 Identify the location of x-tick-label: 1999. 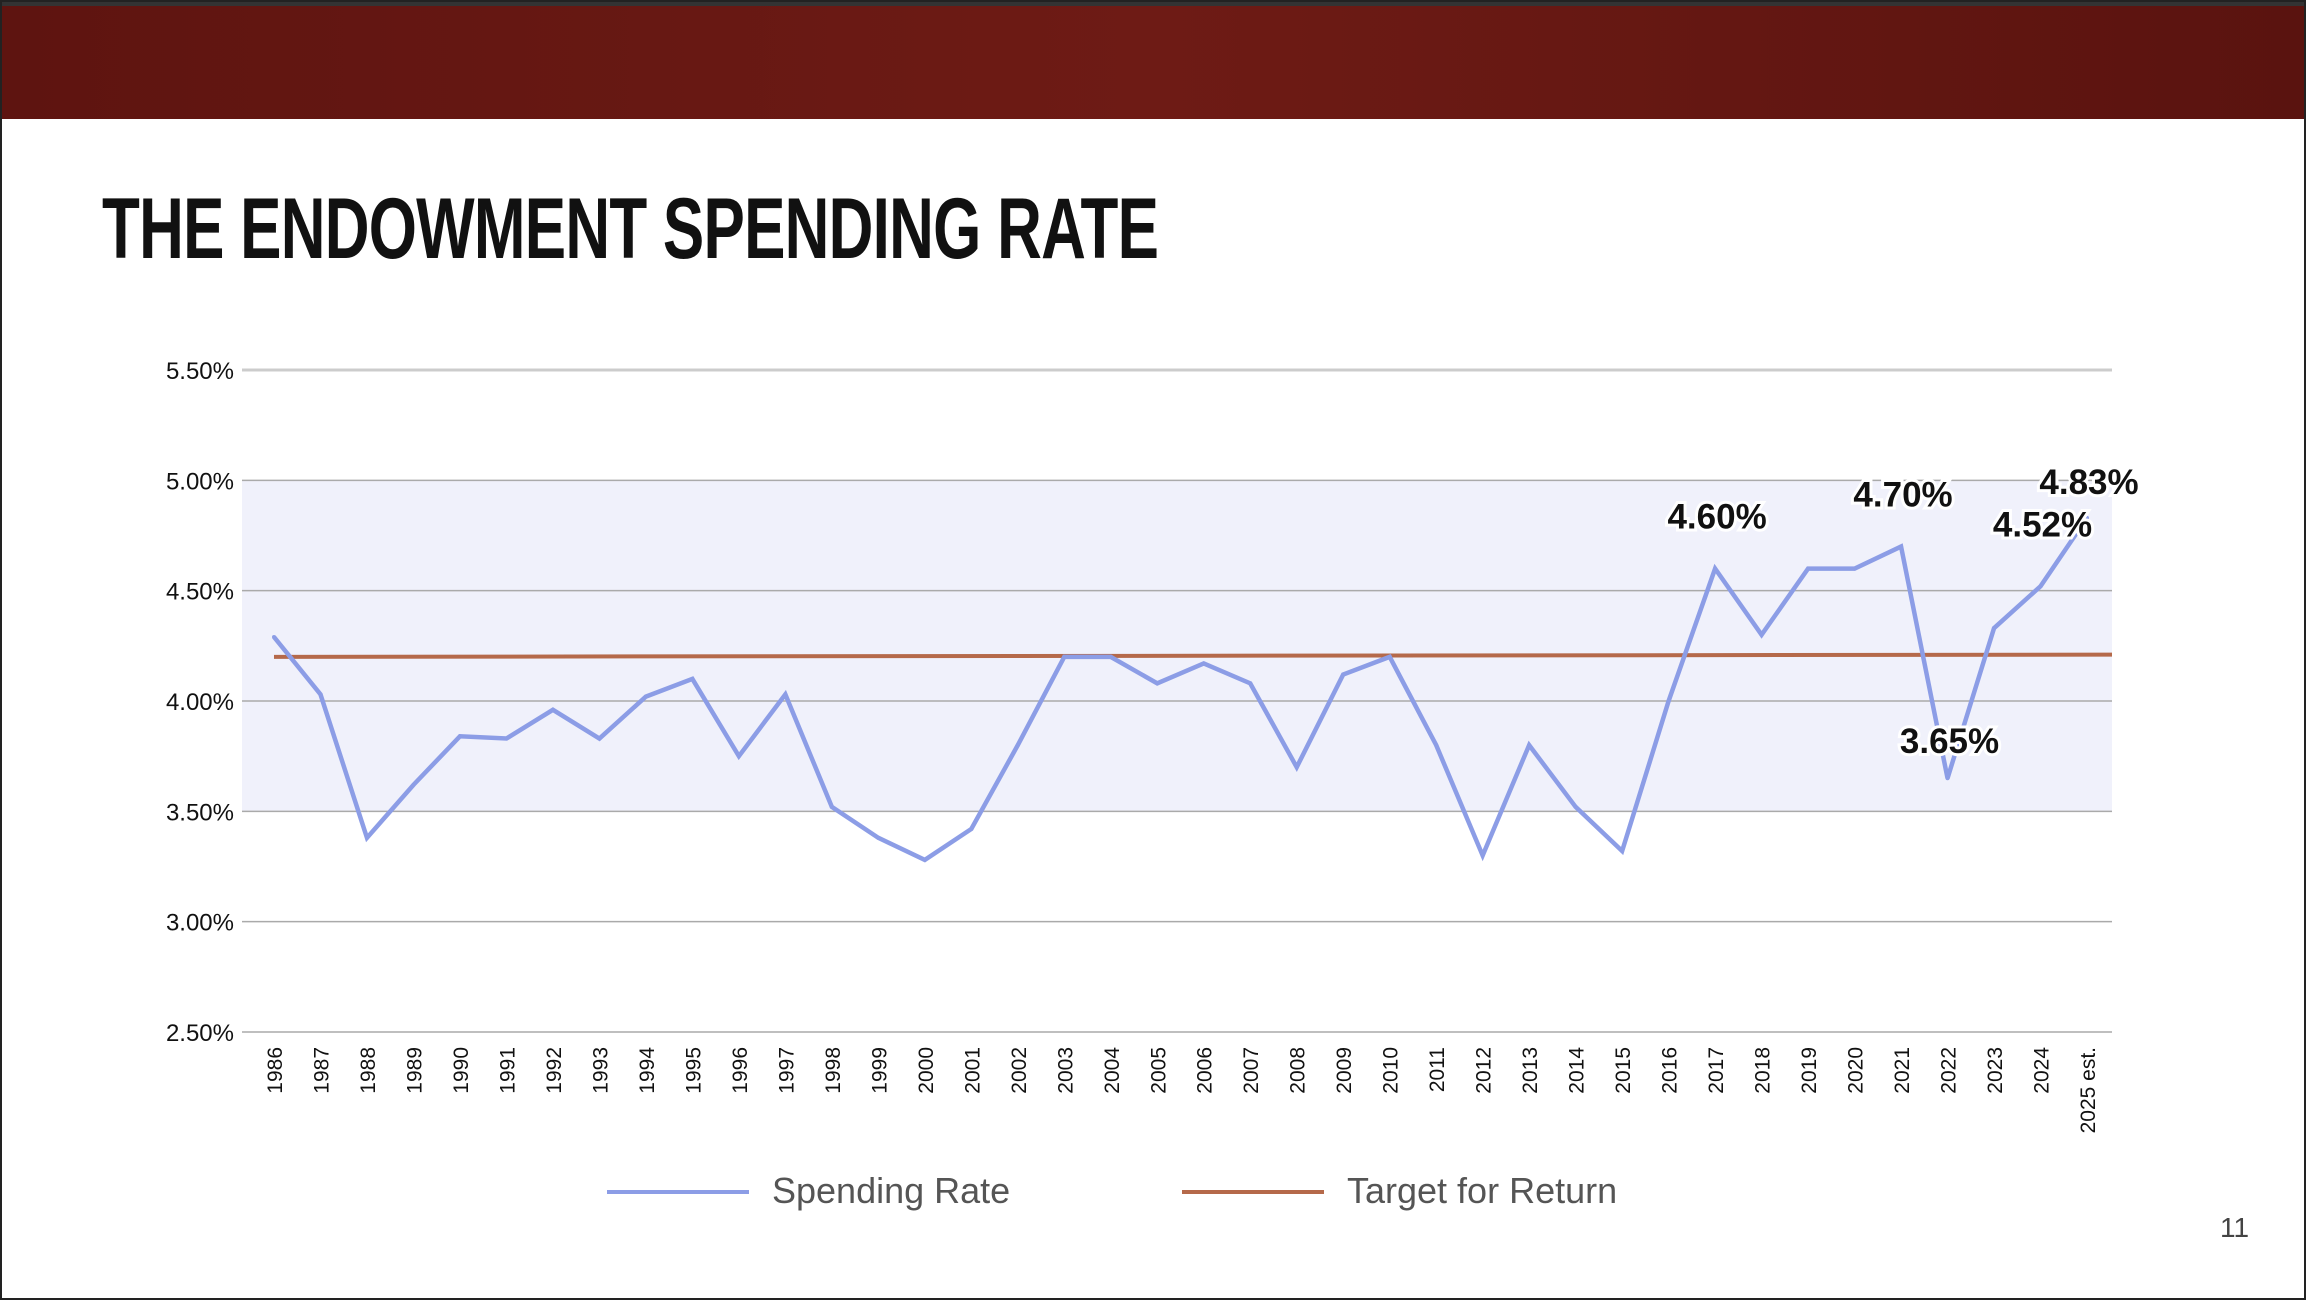
(879, 1070).